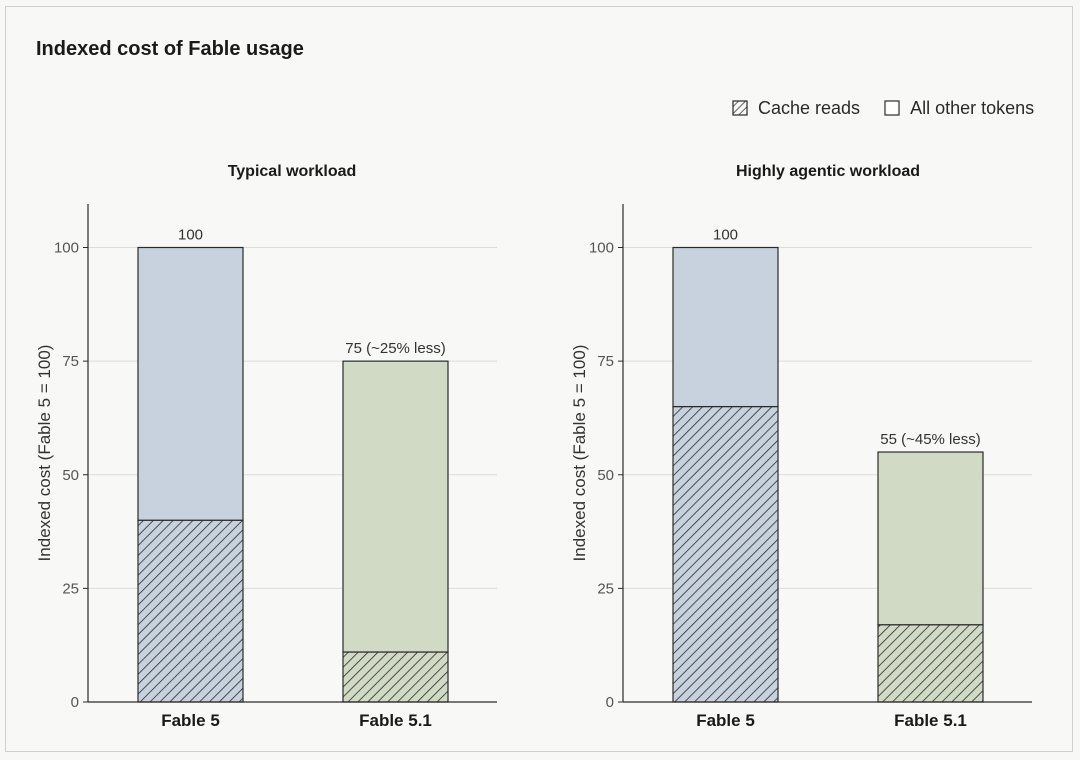 Image resolution: width=1080 pixels, height=760 pixels. Describe the element at coordinates (892, 108) in the screenshot. I see `legend-swatch-solid` at that location.